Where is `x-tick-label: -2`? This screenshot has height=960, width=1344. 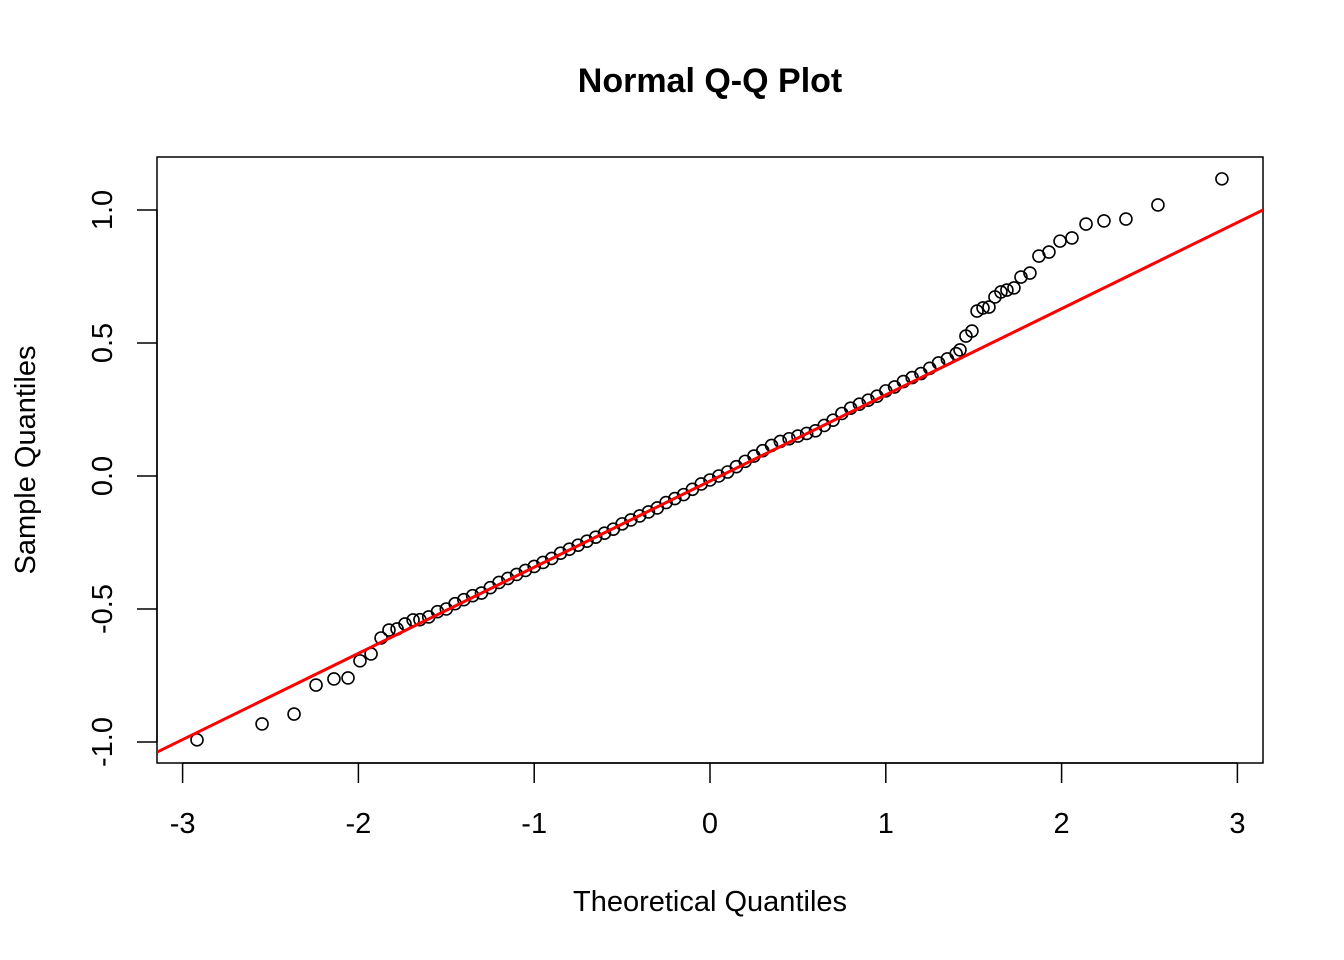 x-tick-label: -2 is located at coordinates (359, 824).